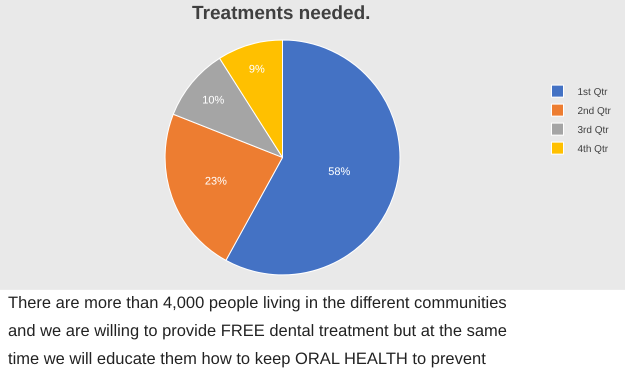 The height and width of the screenshot is (374, 625). I want to click on chart-title: Treatments needed., so click(281, 13).